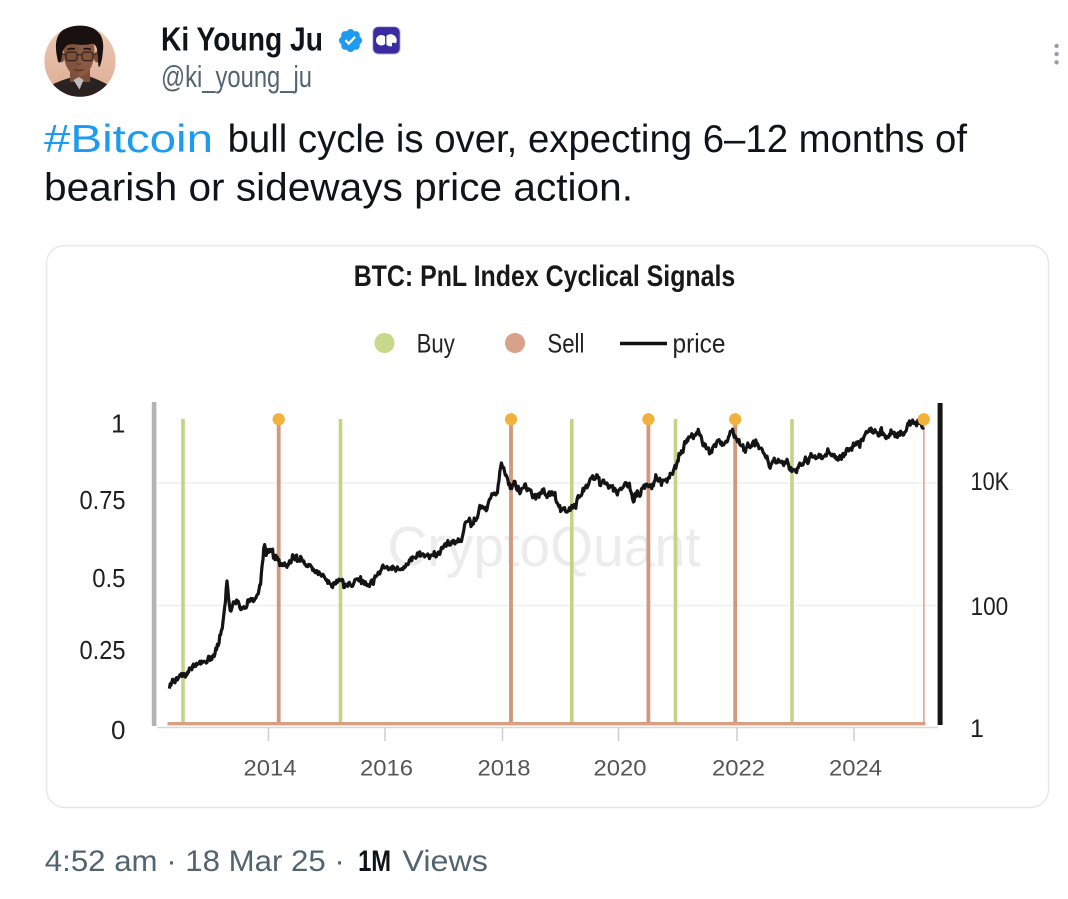 The height and width of the screenshot is (899, 1068). Describe the element at coordinates (118, 730) in the screenshot. I see `svg-text: 0` at that location.